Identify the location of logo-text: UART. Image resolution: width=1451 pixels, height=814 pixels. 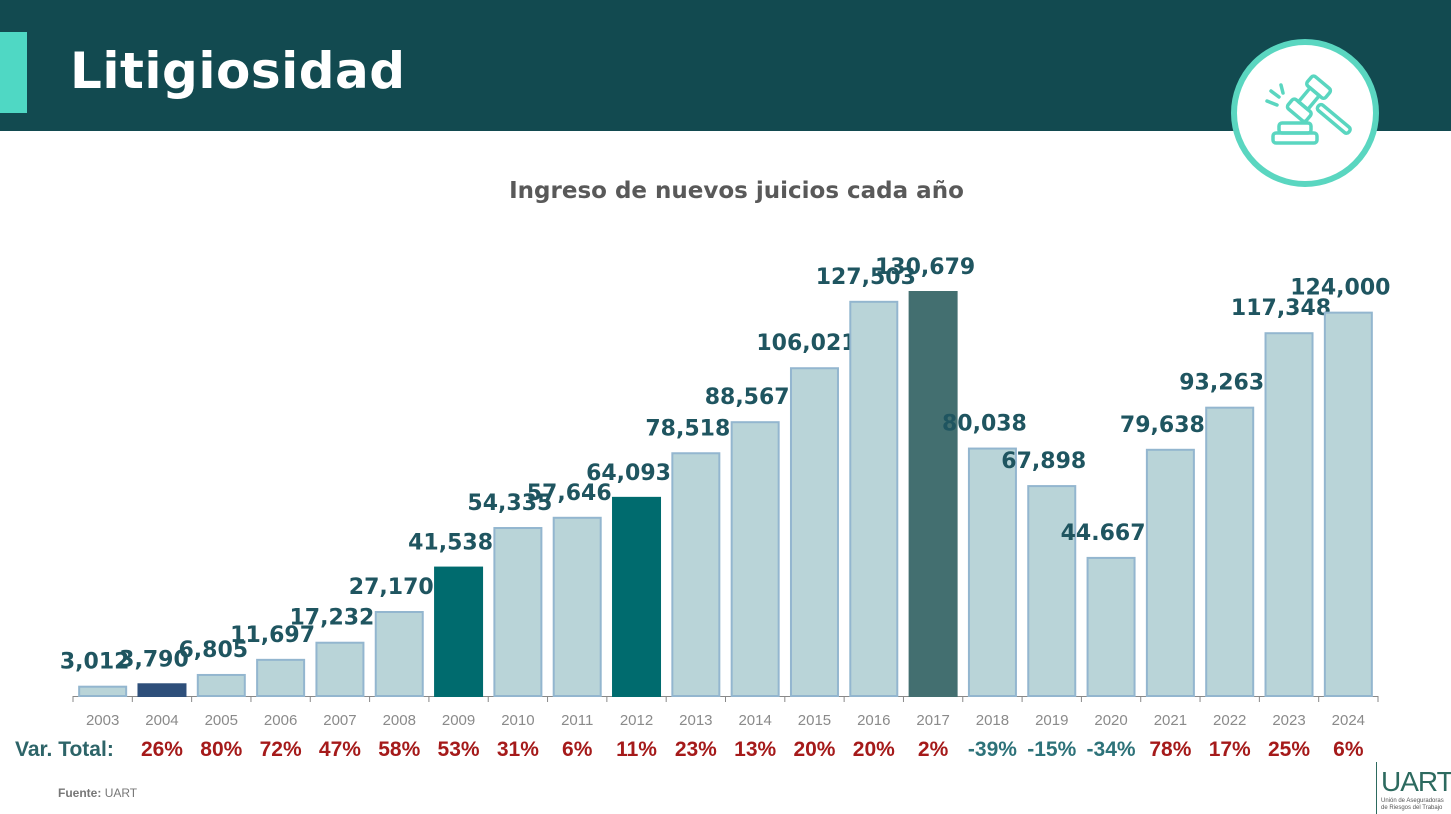
(1416, 781).